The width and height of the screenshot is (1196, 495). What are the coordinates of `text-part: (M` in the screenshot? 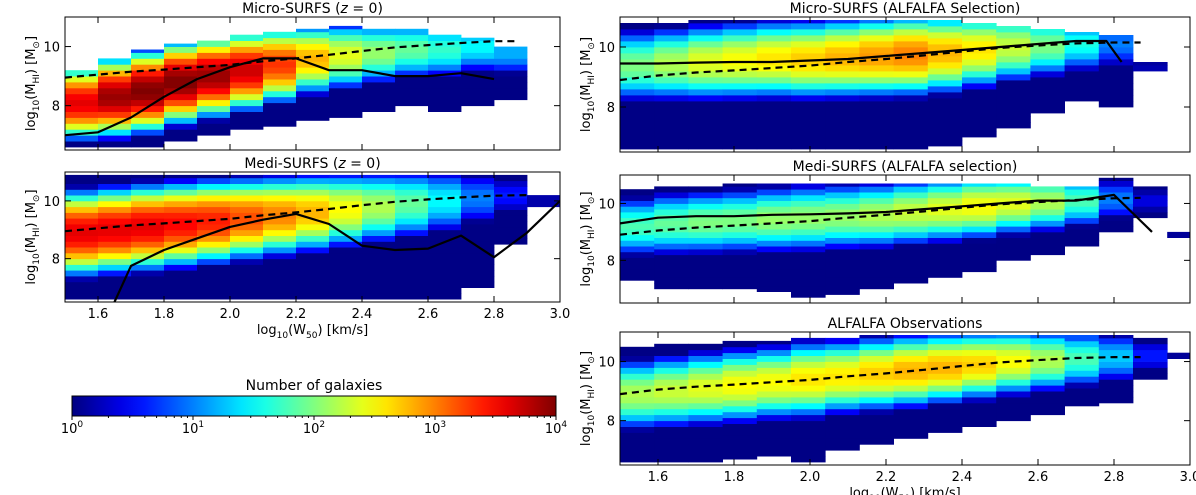 It's located at (586, 406).